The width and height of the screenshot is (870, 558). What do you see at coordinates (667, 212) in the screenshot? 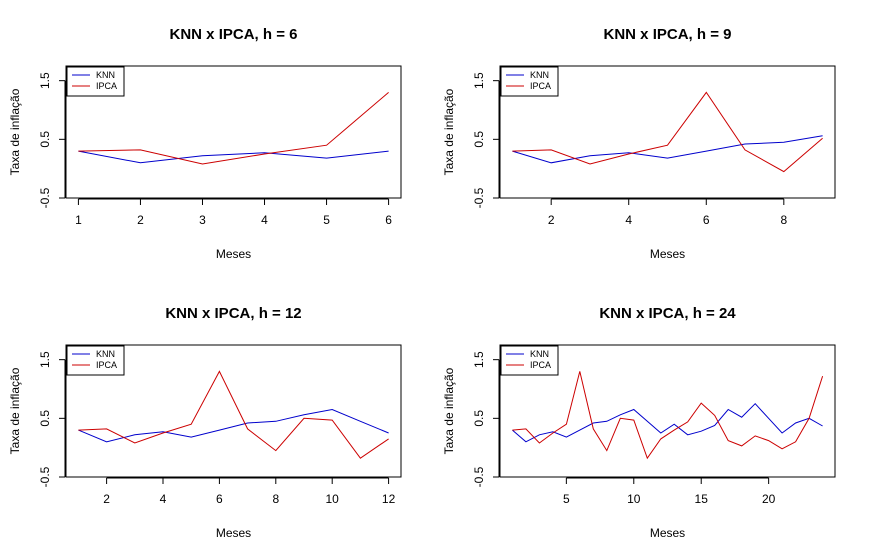
I see `x-axis: 2 4 6 8` at bounding box center [667, 212].